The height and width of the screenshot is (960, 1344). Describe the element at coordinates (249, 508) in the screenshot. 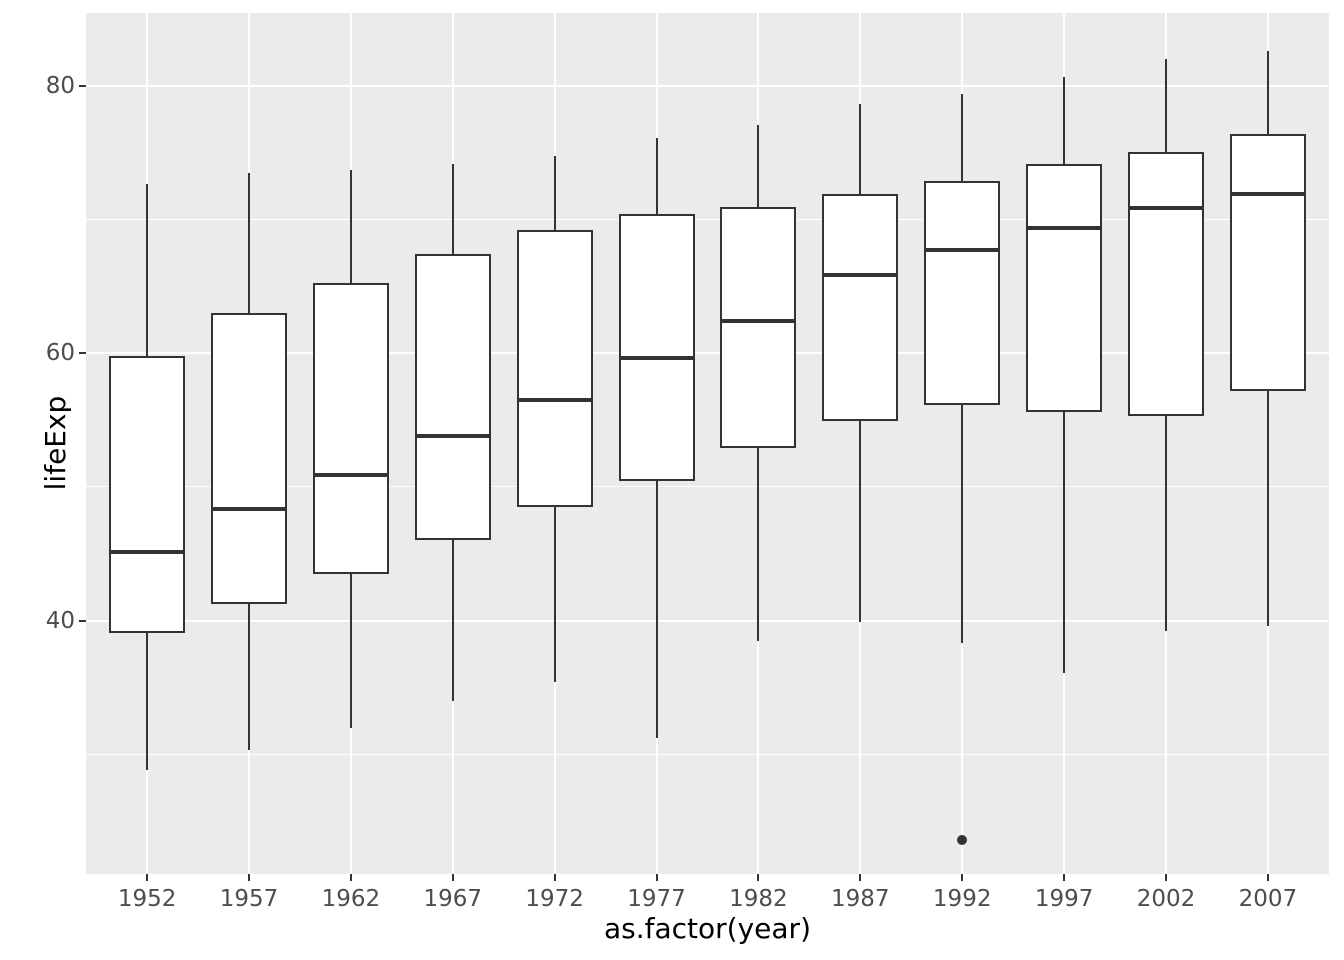

I see `median-line-1957` at that location.